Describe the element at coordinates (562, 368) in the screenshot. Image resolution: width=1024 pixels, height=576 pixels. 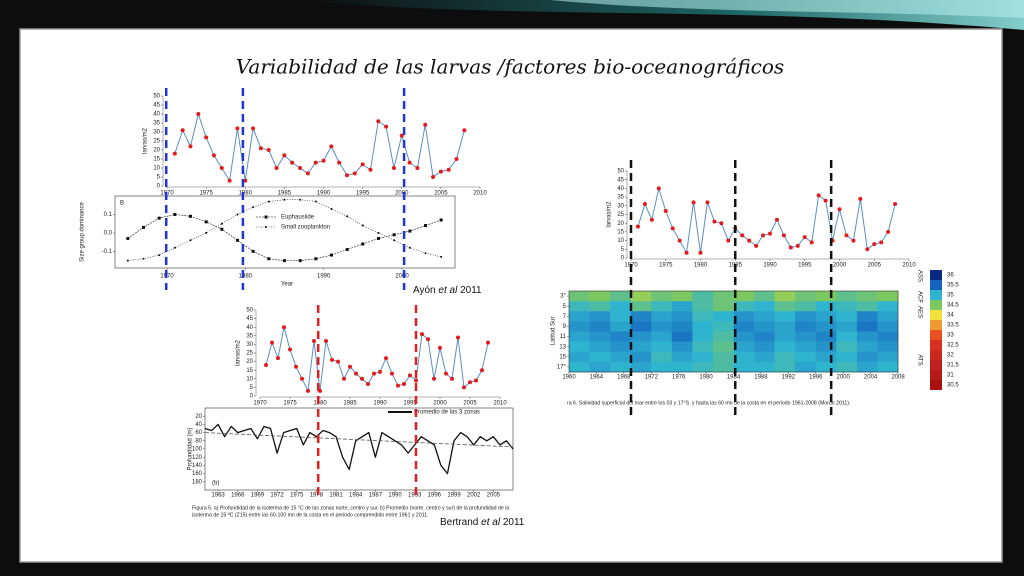
I see `y-tick-label: 17°` at that location.